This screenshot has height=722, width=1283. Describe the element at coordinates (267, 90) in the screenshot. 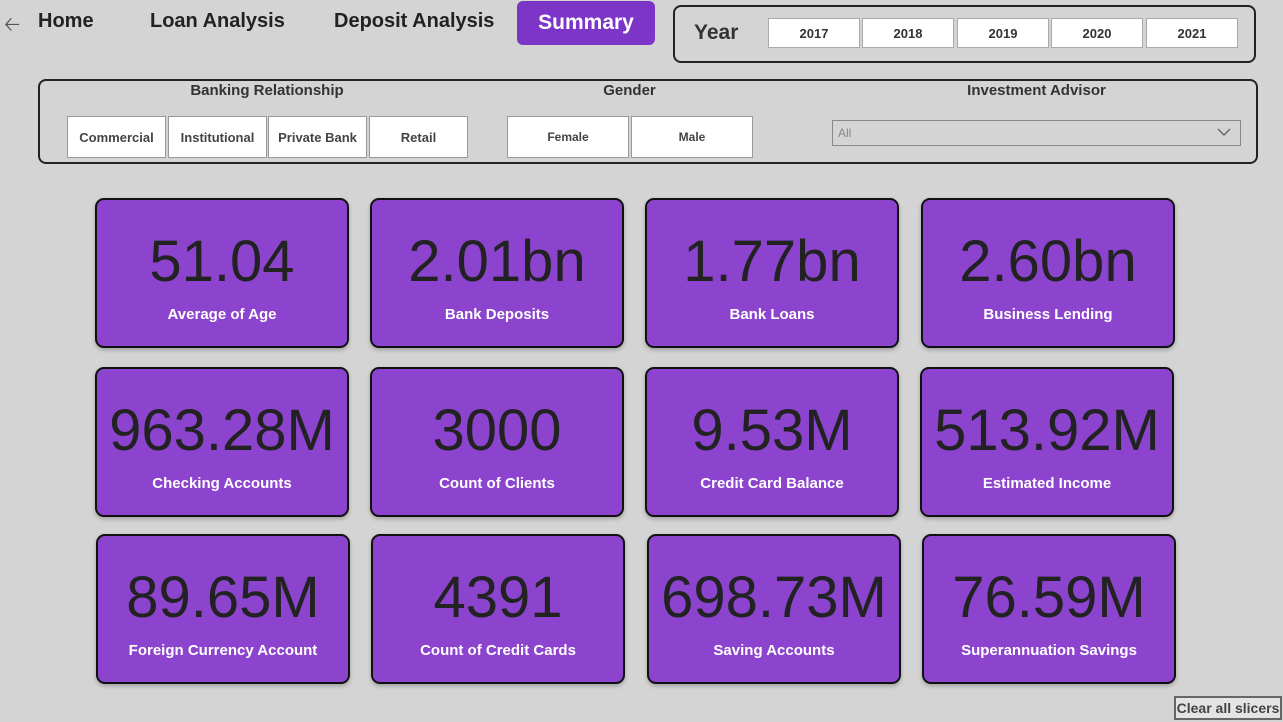

I see `banking-relationship-title: Banking Relationship` at that location.